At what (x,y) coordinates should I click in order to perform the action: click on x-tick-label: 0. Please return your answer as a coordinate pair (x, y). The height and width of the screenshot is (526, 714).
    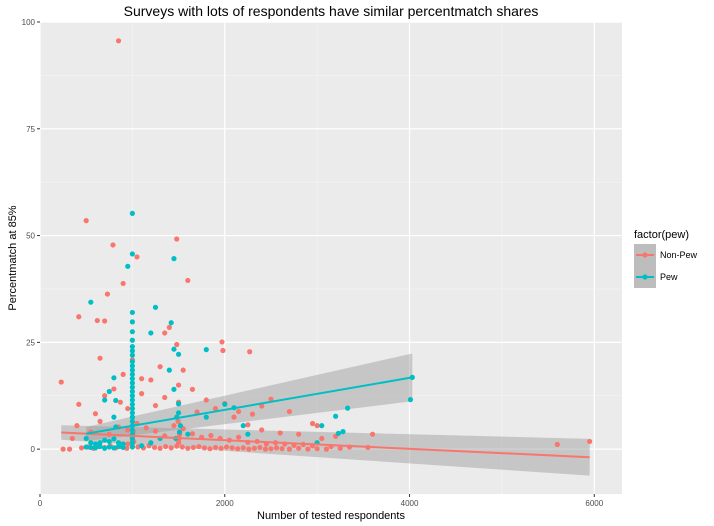
    Looking at the image, I should click on (40, 503).